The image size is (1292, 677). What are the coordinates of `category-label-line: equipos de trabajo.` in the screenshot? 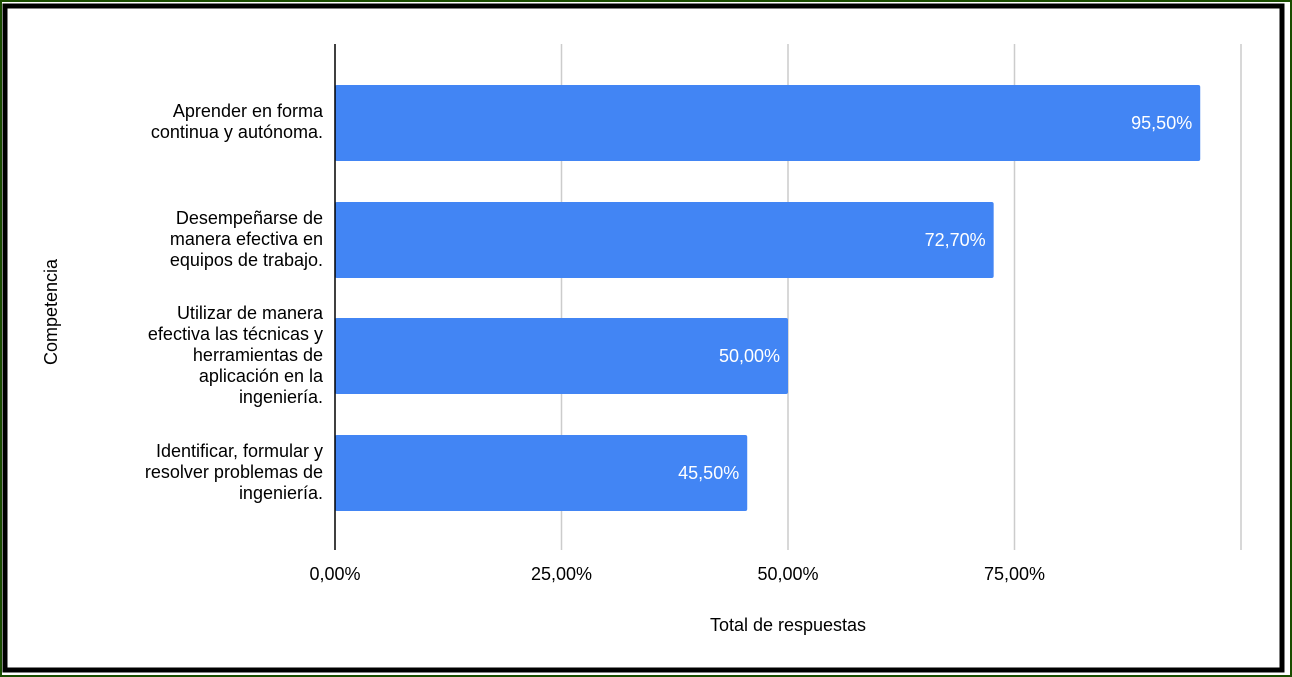 It's located at (246, 259).